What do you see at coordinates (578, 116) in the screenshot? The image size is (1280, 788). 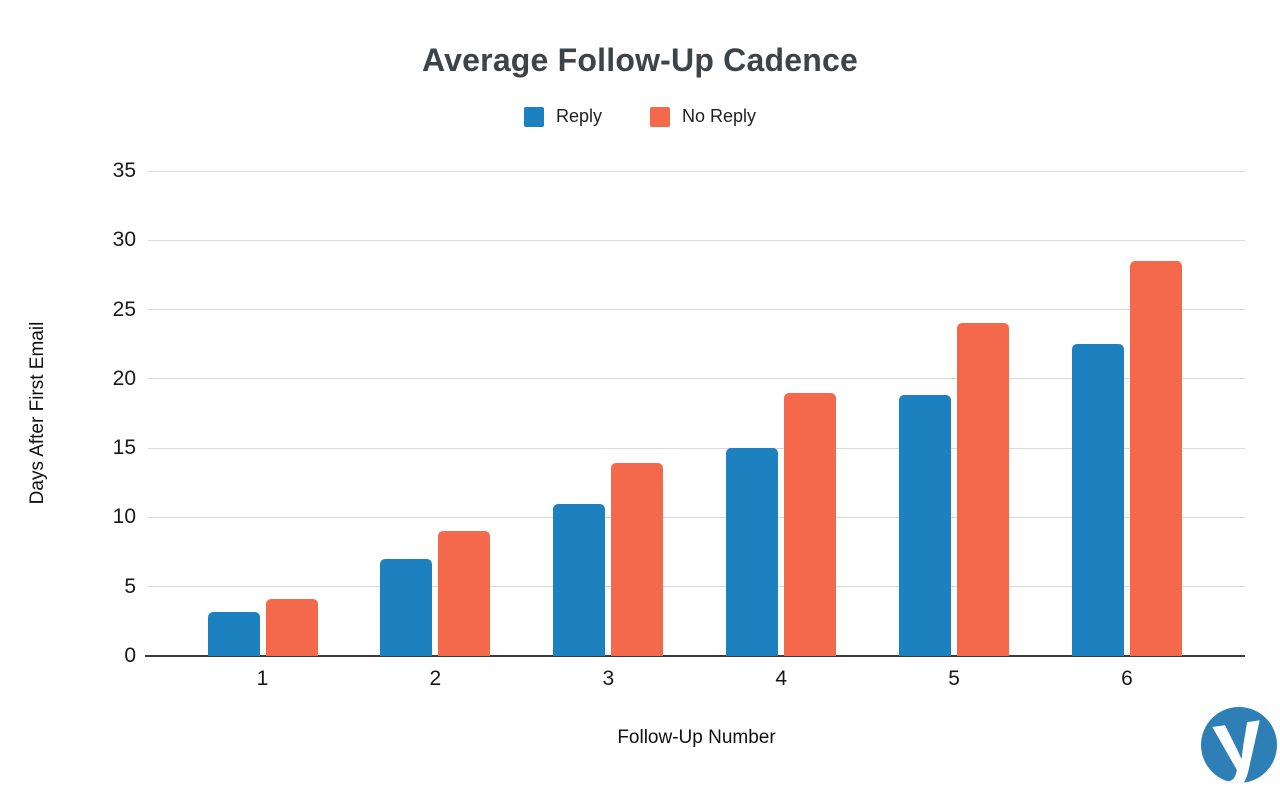 I see `legend-label-reply: Reply` at bounding box center [578, 116].